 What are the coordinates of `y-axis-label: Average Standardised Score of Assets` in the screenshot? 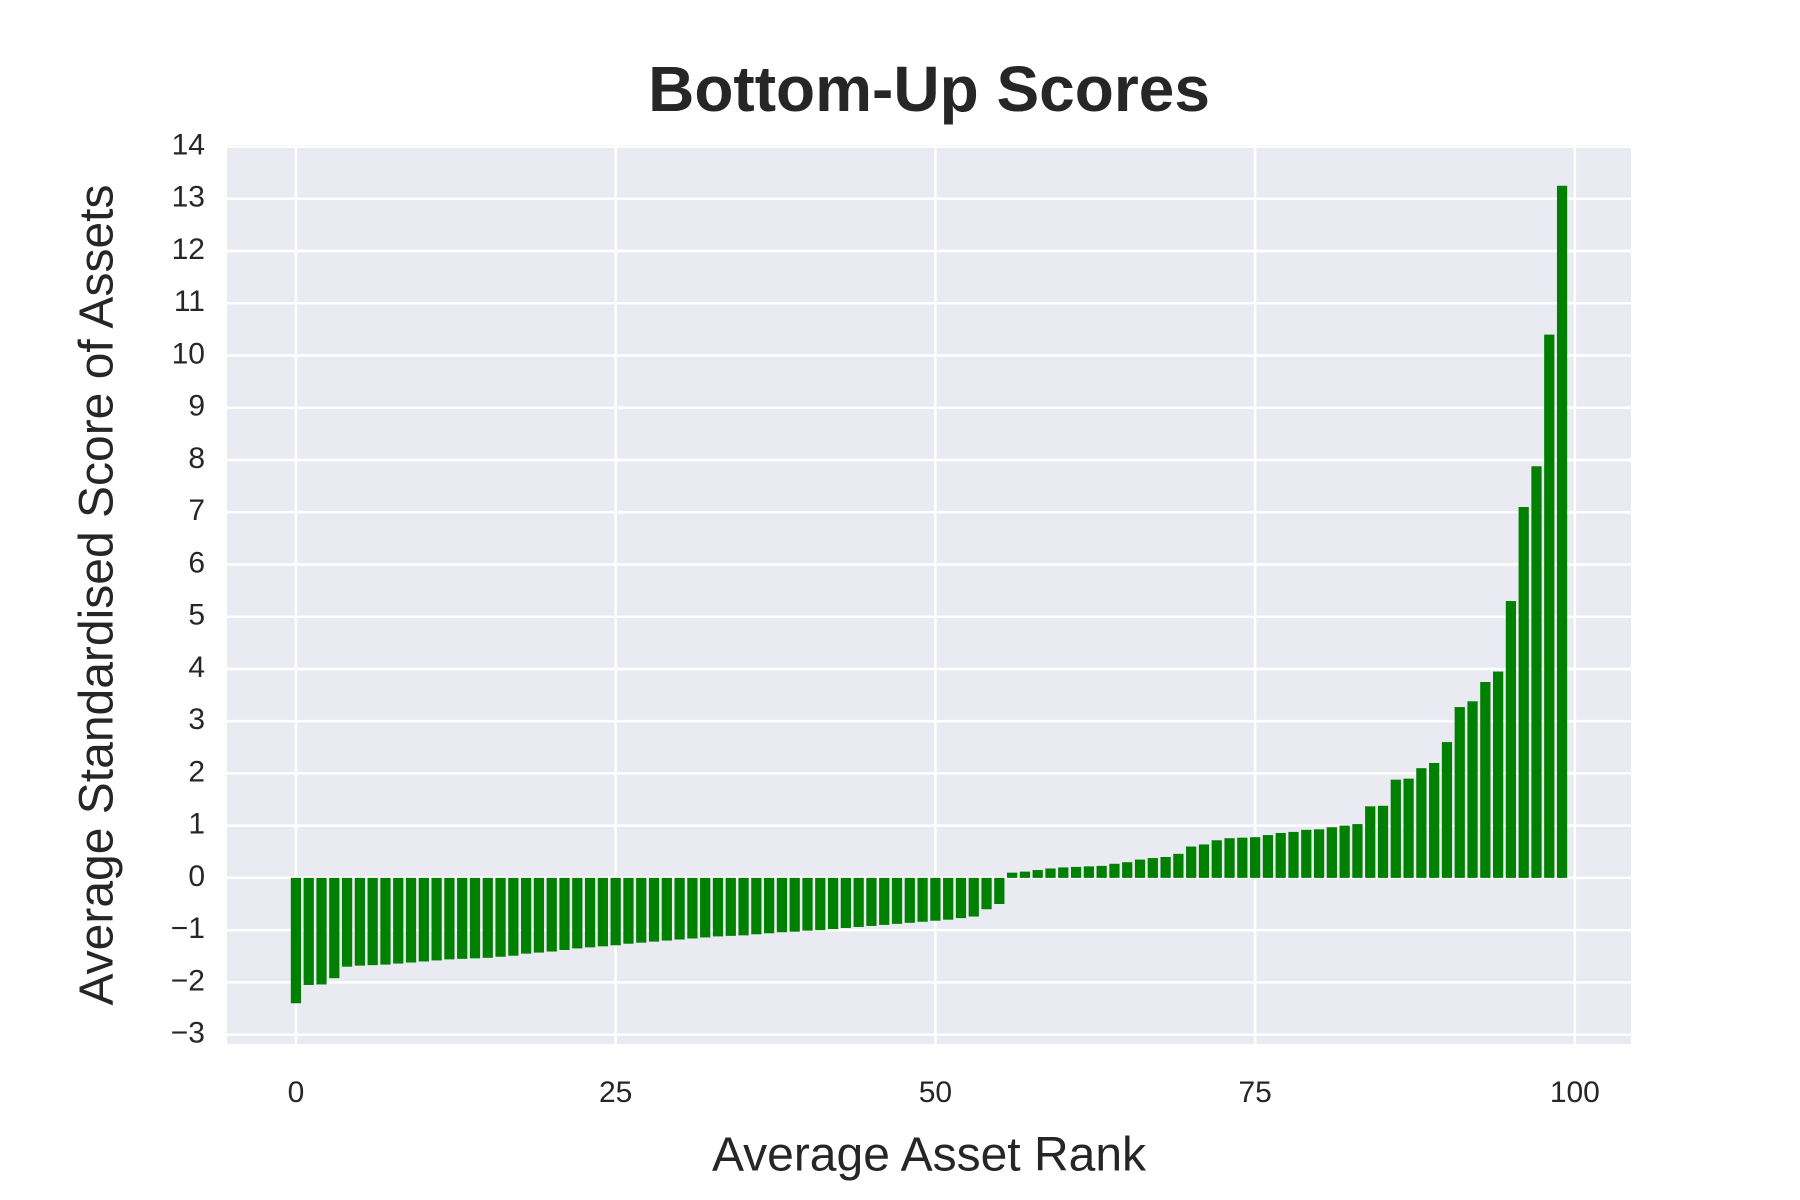 It's located at (97, 595).